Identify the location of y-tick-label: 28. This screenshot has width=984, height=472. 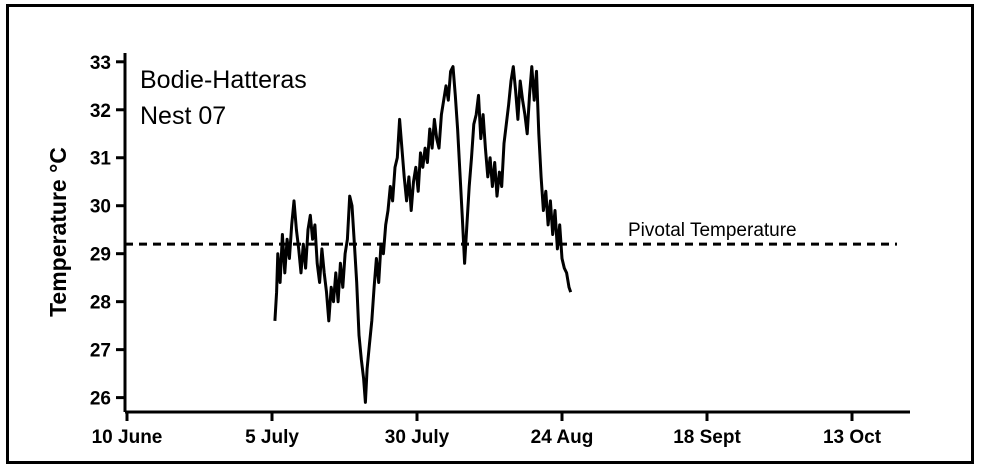
(100, 303).